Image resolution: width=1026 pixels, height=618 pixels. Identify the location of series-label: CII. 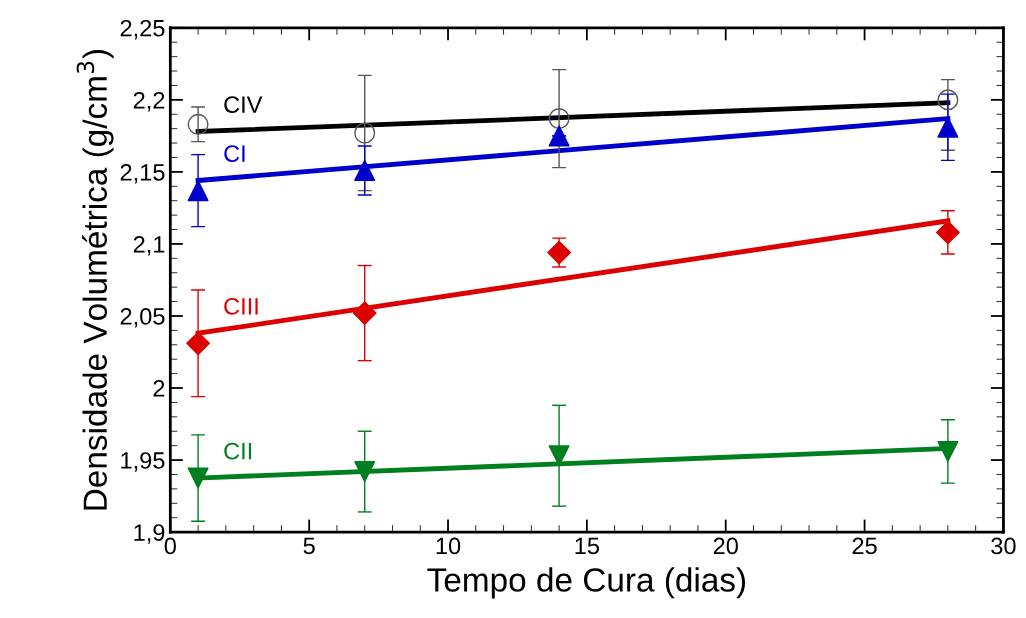
(238, 451).